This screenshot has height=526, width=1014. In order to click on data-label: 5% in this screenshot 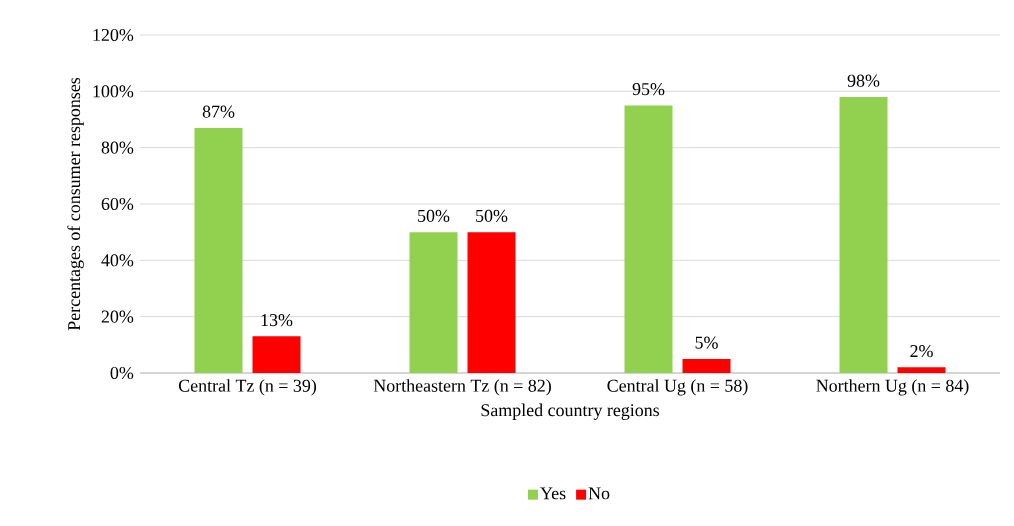, I will do `click(706, 342)`.